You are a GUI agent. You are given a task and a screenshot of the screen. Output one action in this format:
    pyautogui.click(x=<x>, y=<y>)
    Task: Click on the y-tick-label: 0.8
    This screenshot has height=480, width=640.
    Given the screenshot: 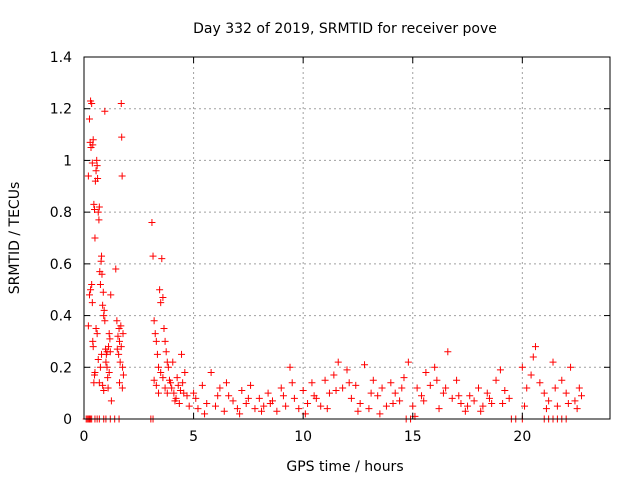 What is the action you would take?
    pyautogui.click(x=61, y=213)
    